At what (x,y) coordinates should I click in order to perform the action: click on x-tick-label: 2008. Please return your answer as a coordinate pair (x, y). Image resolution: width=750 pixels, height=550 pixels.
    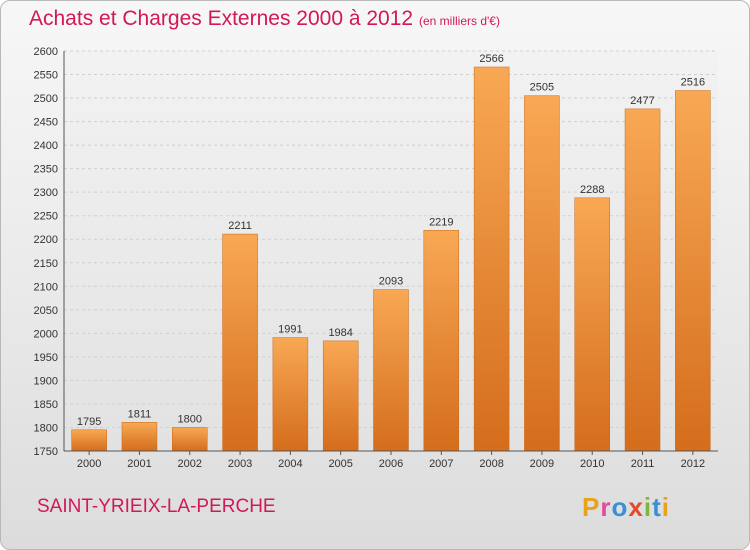
    Looking at the image, I should click on (491, 464).